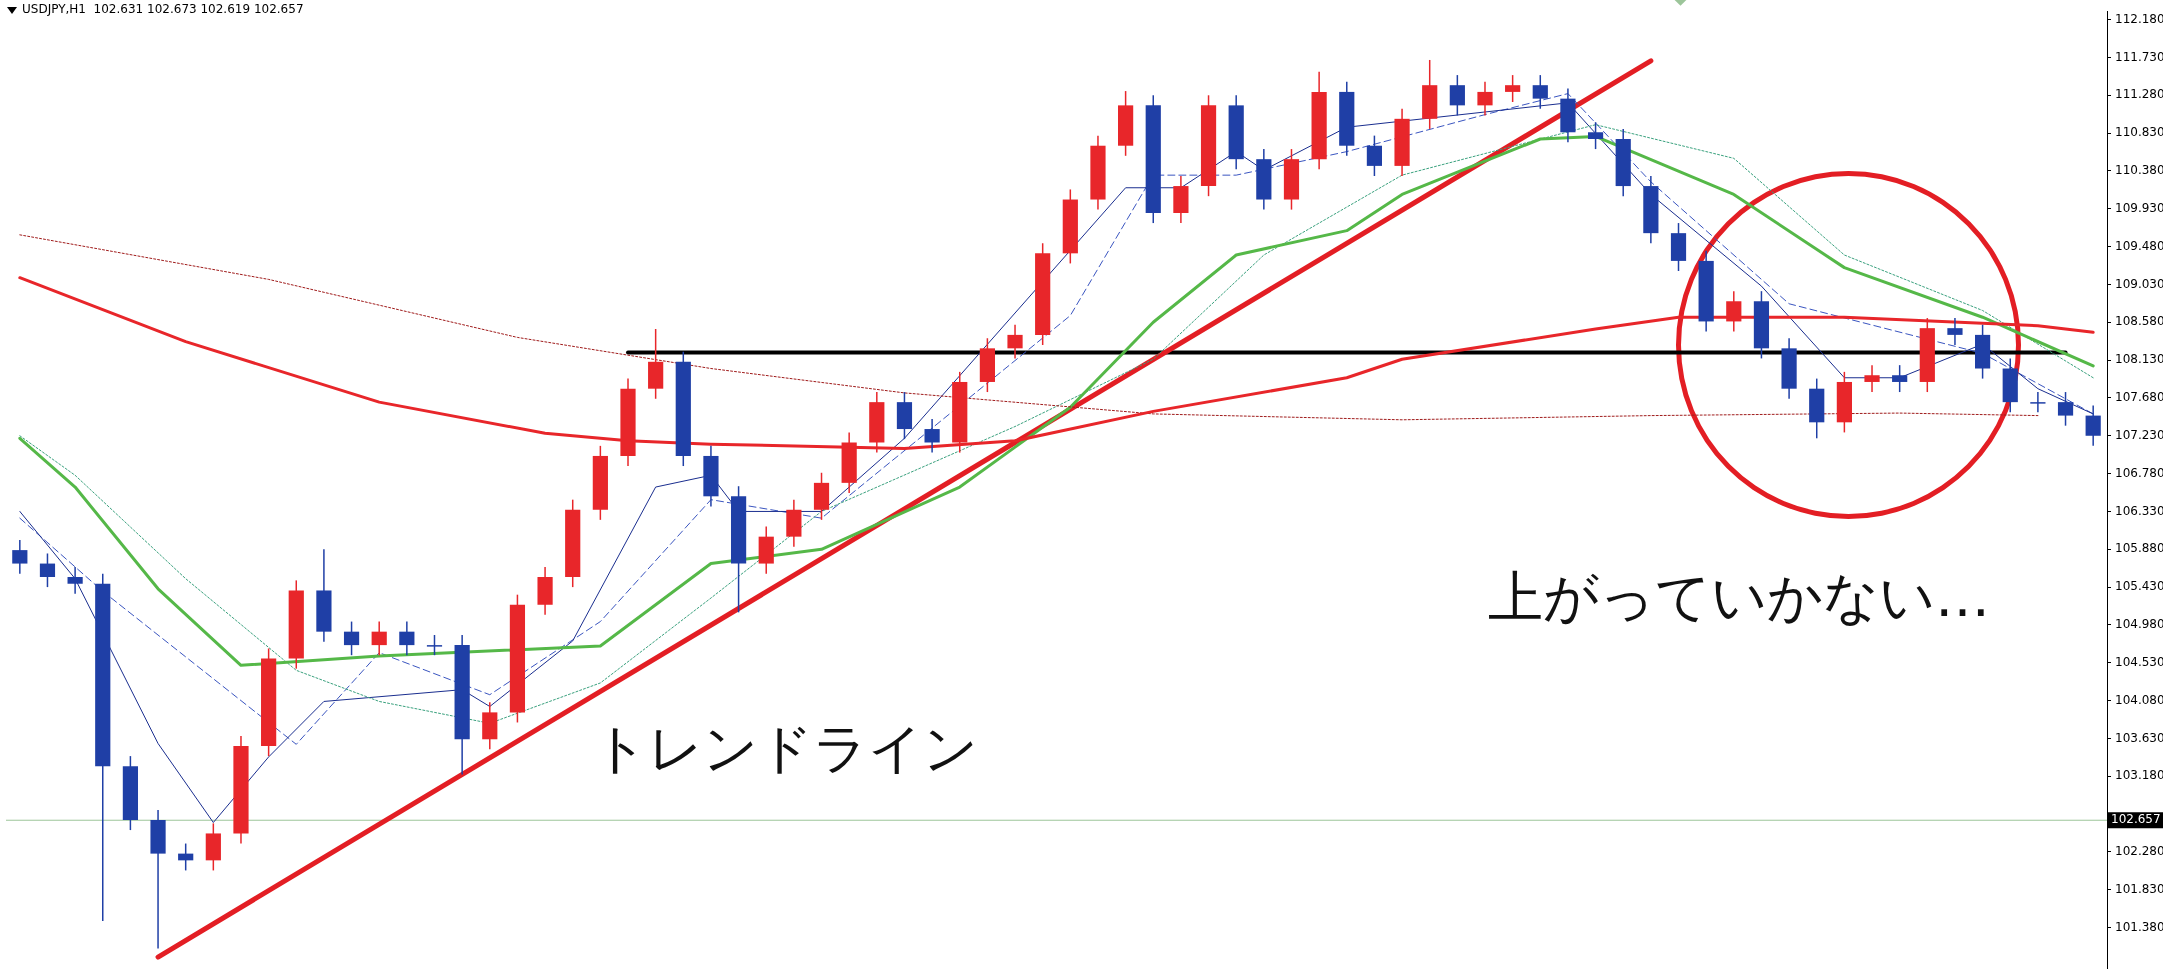 This screenshot has width=2163, height=980. What do you see at coordinates (2139, 94) in the screenshot?
I see `y-tick-label: 111.280` at bounding box center [2139, 94].